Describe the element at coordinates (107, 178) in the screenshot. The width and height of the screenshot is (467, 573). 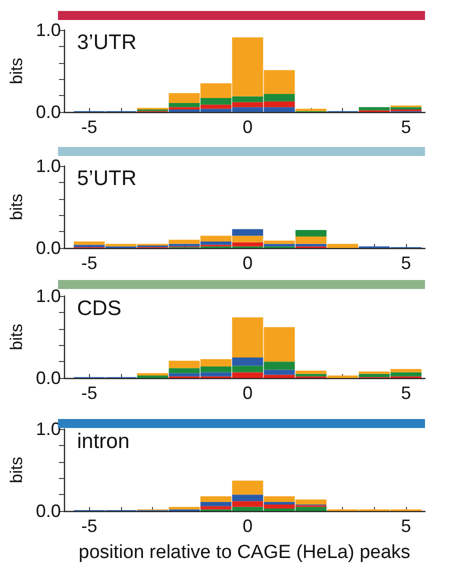
I see `chart-title: 5’UTR` at that location.